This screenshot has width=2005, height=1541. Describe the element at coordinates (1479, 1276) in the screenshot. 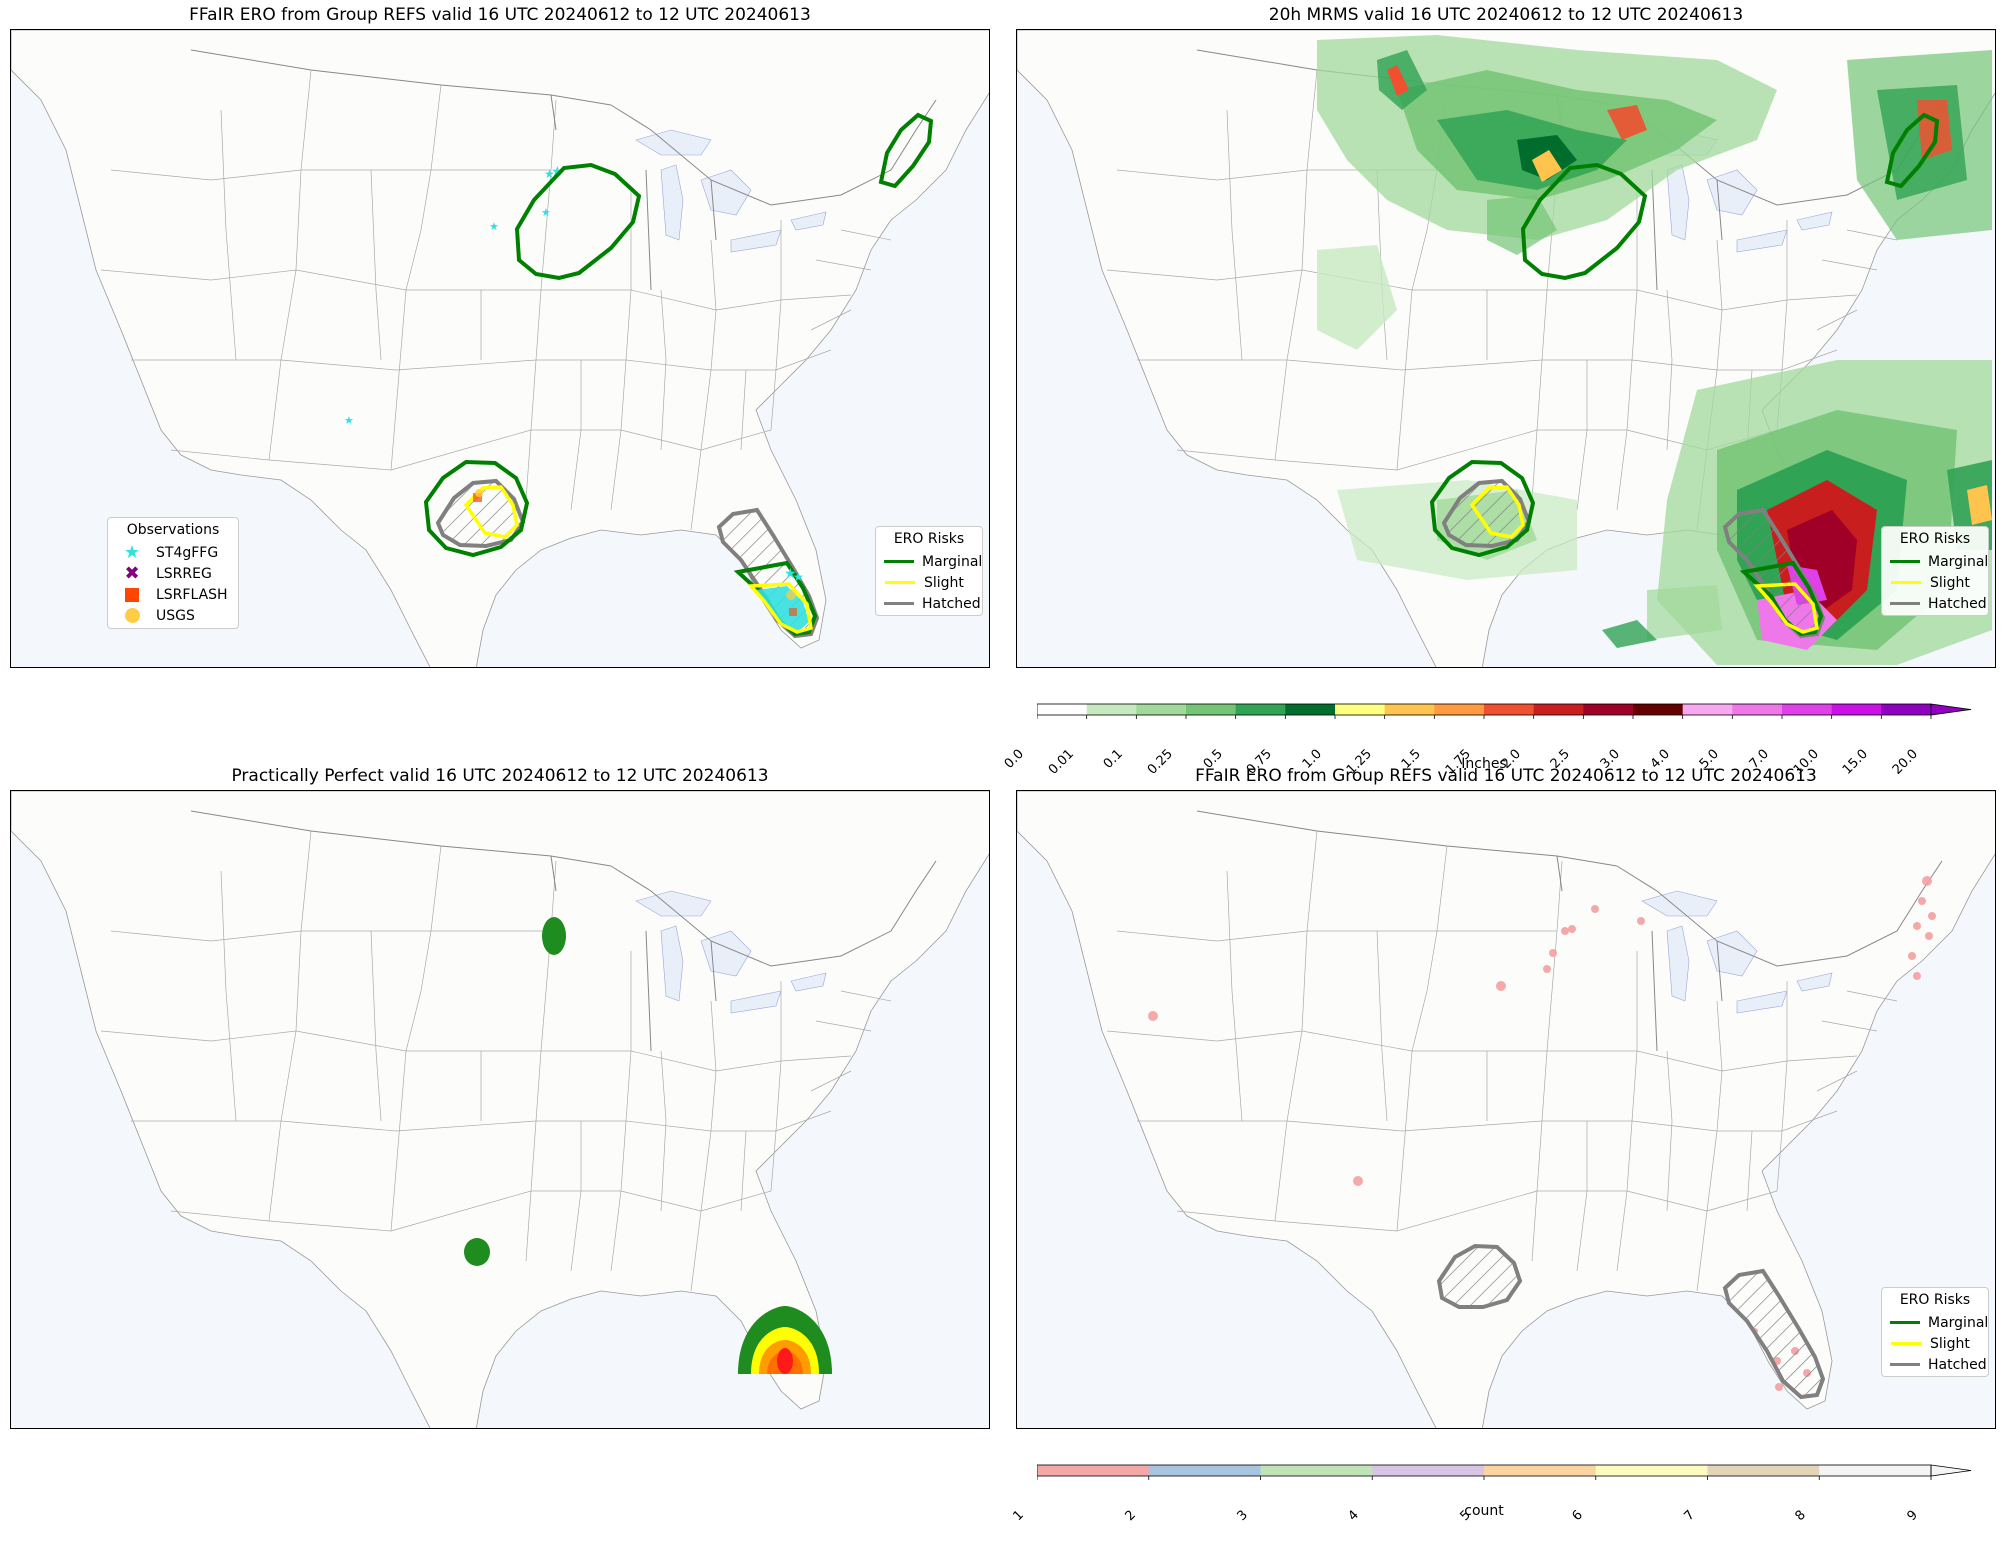

I see `hatched-area-texas` at that location.